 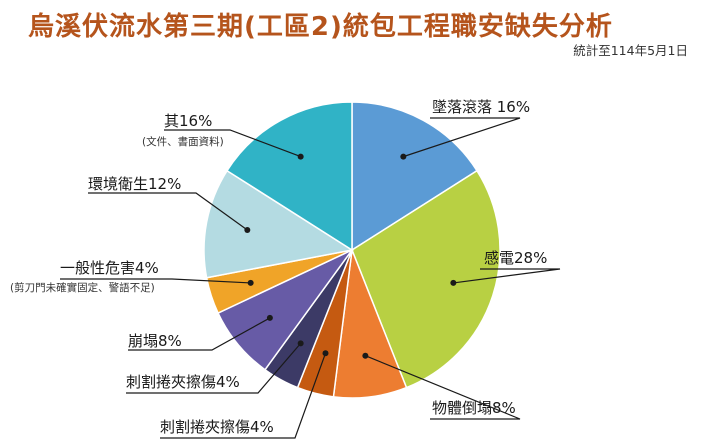 I want to click on slice-note: (文件、書面資料), so click(x=183, y=141).